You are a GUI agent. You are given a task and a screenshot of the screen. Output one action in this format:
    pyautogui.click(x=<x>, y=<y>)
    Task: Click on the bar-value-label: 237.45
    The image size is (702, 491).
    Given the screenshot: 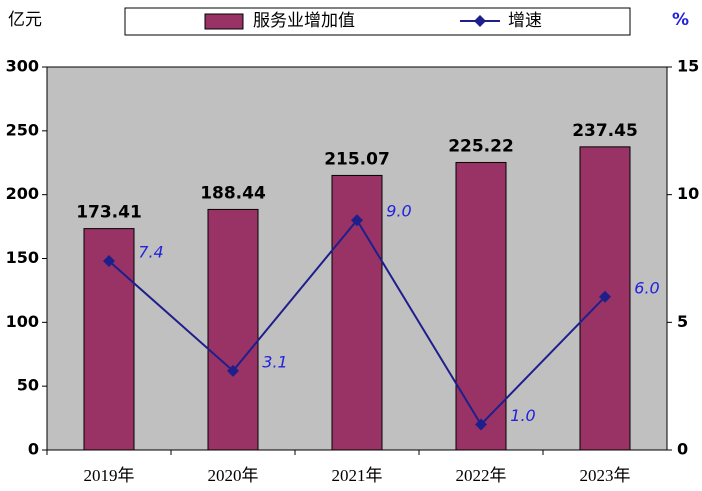 What is the action you would take?
    pyautogui.click(x=605, y=131)
    